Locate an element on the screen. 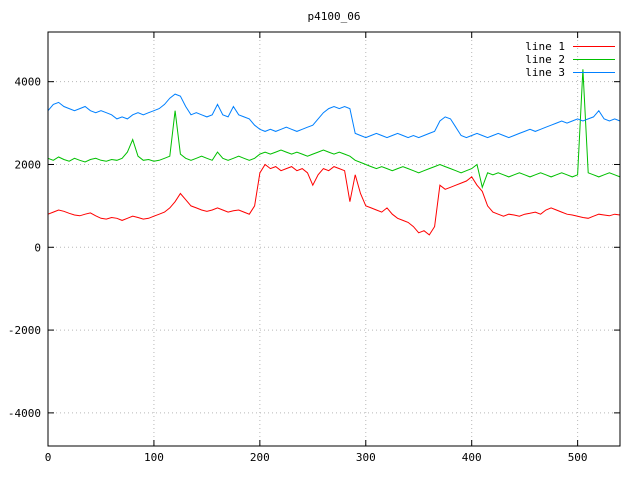  x-tick-label: 0 is located at coordinates (48, 457).